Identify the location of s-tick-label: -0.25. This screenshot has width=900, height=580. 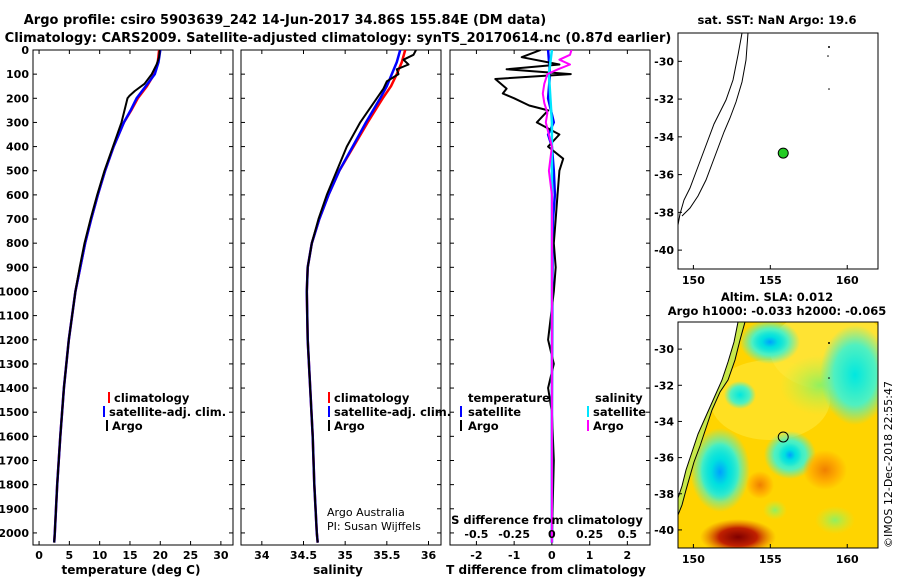
(514, 534).